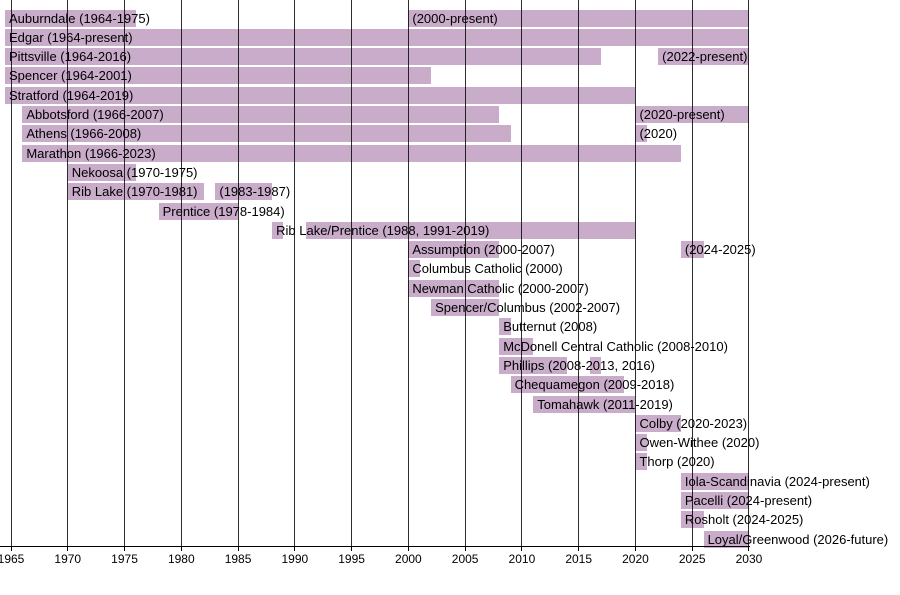 This screenshot has width=900, height=595. Describe the element at coordinates (124, 559) in the screenshot. I see `axis-tick-label: 1975` at that location.